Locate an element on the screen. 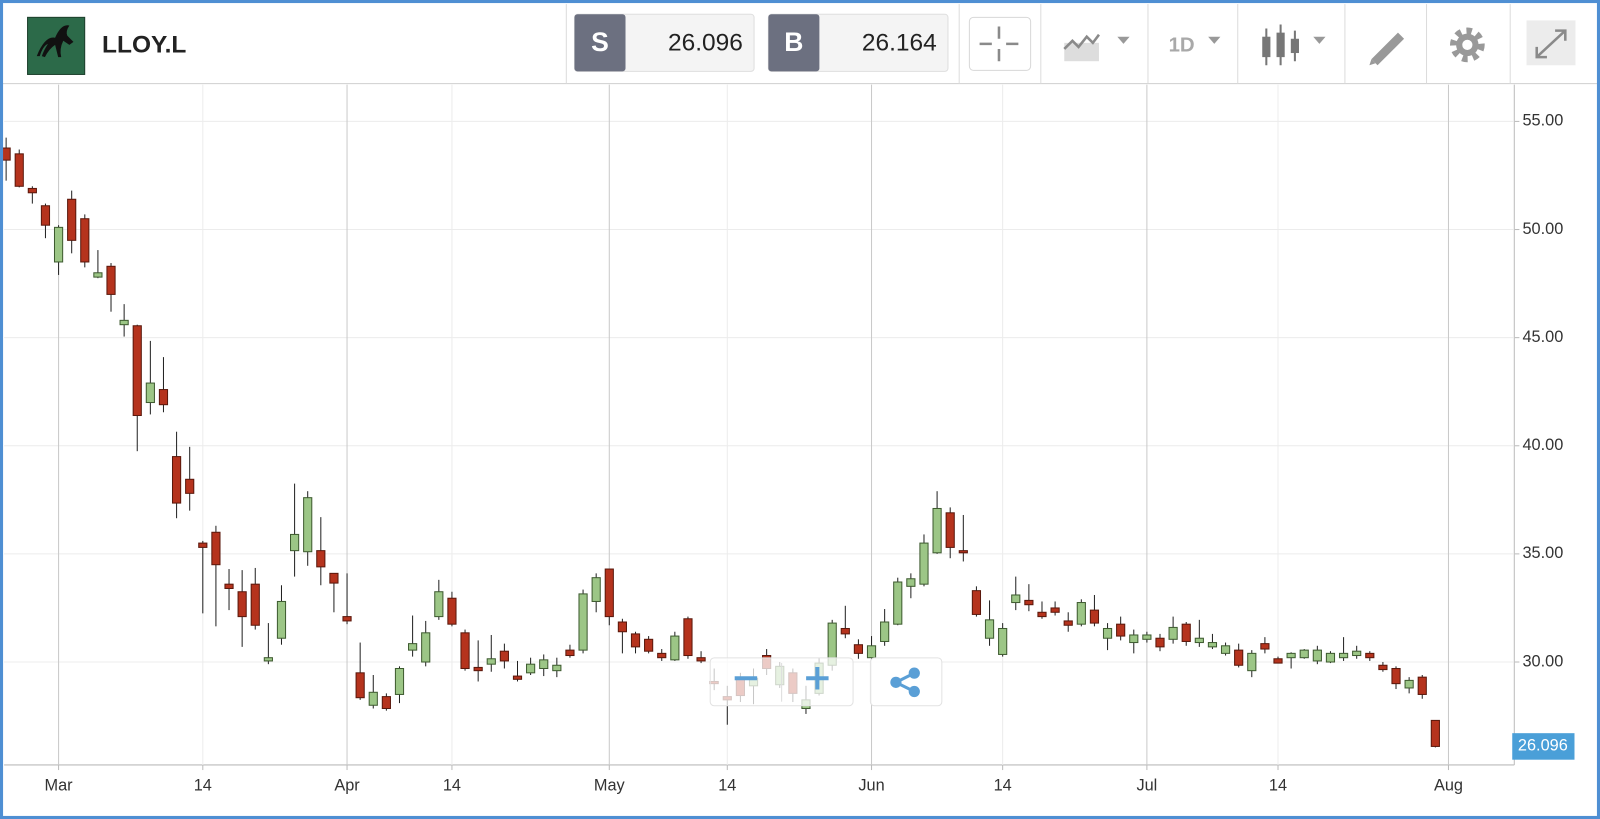 This screenshot has height=819, width=1600. candle-icon is located at coordinates (1294, 46).